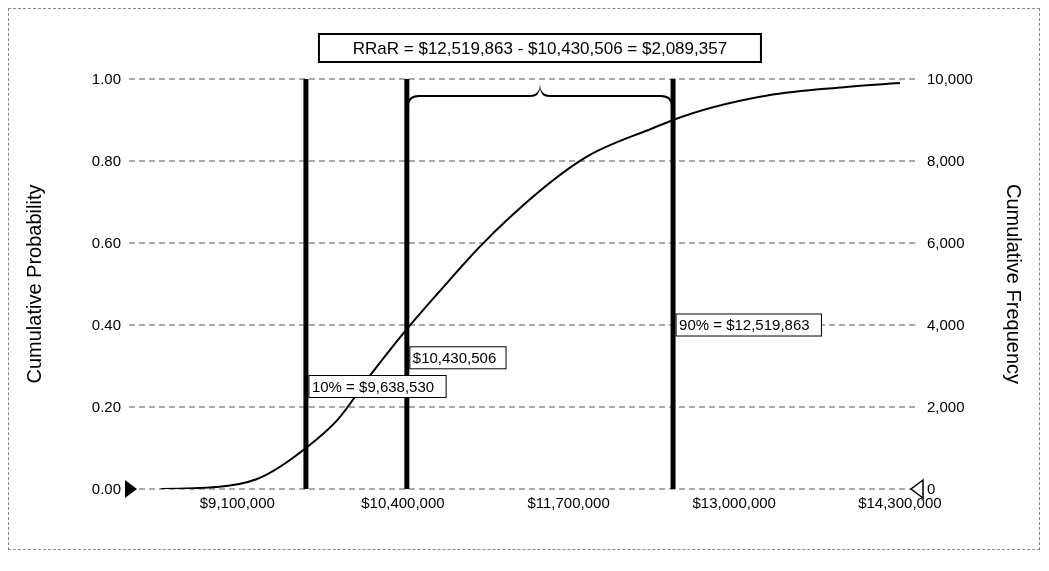 This screenshot has width=1049, height=571. Describe the element at coordinates (34, 284) in the screenshot. I see `y-axis-title: Cumulative Probability` at that location.